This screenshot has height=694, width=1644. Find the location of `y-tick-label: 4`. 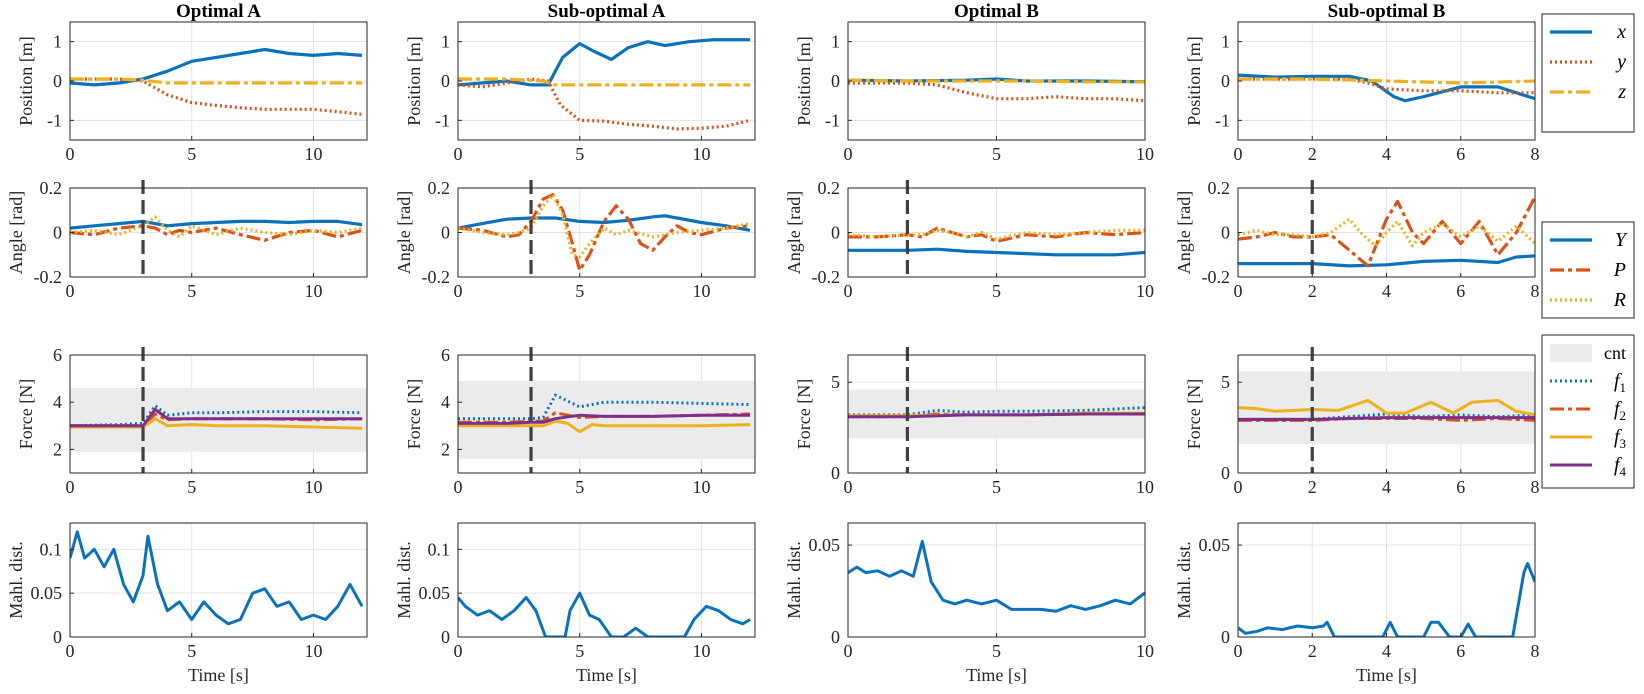

y-tick-label: 4 is located at coordinates (57, 402).